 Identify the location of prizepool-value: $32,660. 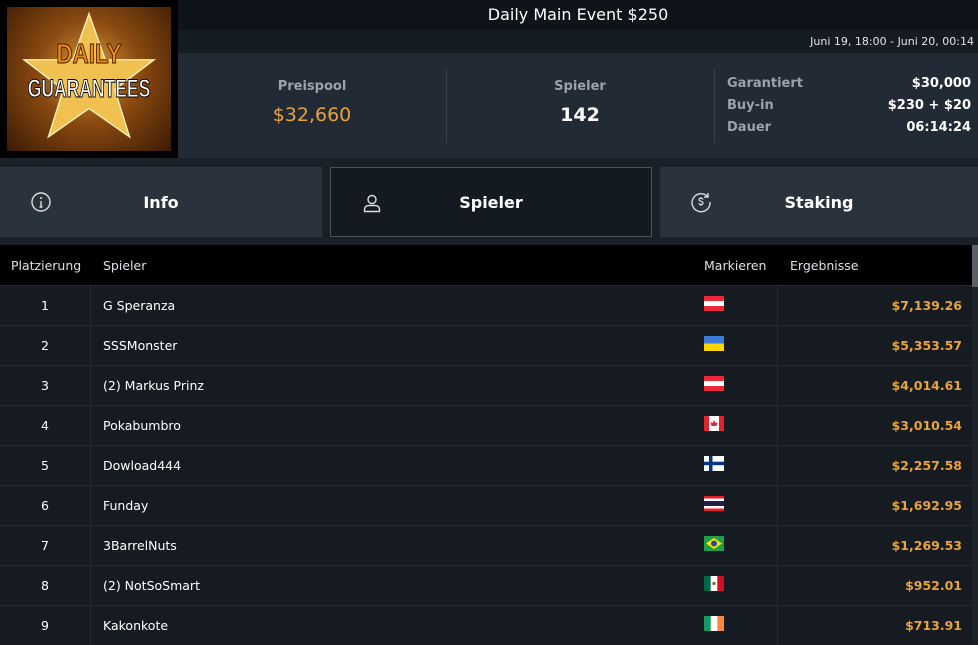
(312, 115).